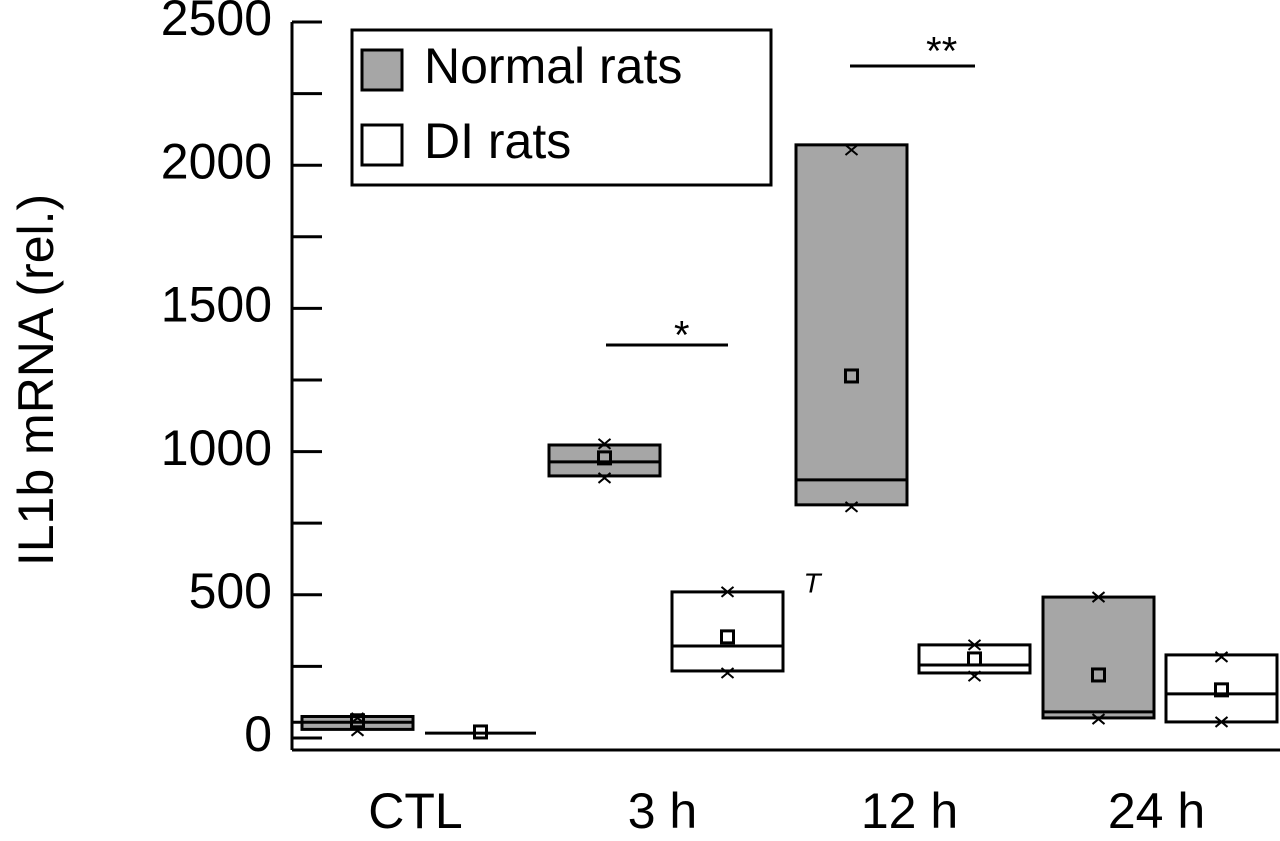  What do you see at coordinates (663, 811) in the screenshot?
I see `x-tick-label: 3 h` at bounding box center [663, 811].